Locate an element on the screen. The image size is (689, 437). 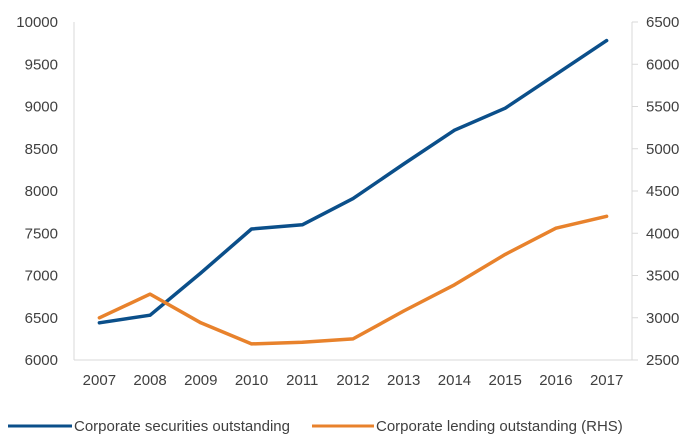
left-tick-label: 10000 is located at coordinates (37, 22).